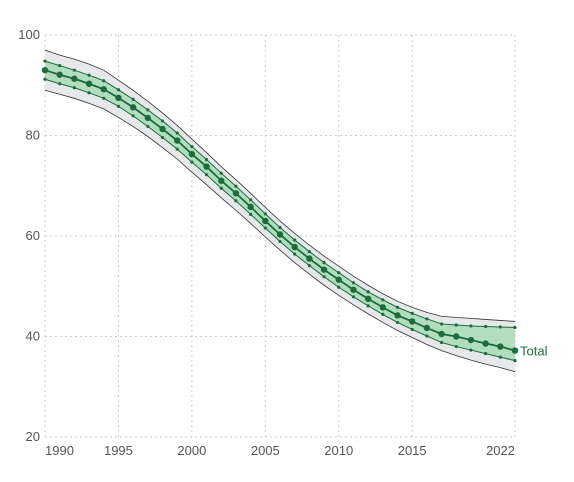  Describe the element at coordinates (59, 450) in the screenshot. I see `x-tick-label: 1990` at that location.